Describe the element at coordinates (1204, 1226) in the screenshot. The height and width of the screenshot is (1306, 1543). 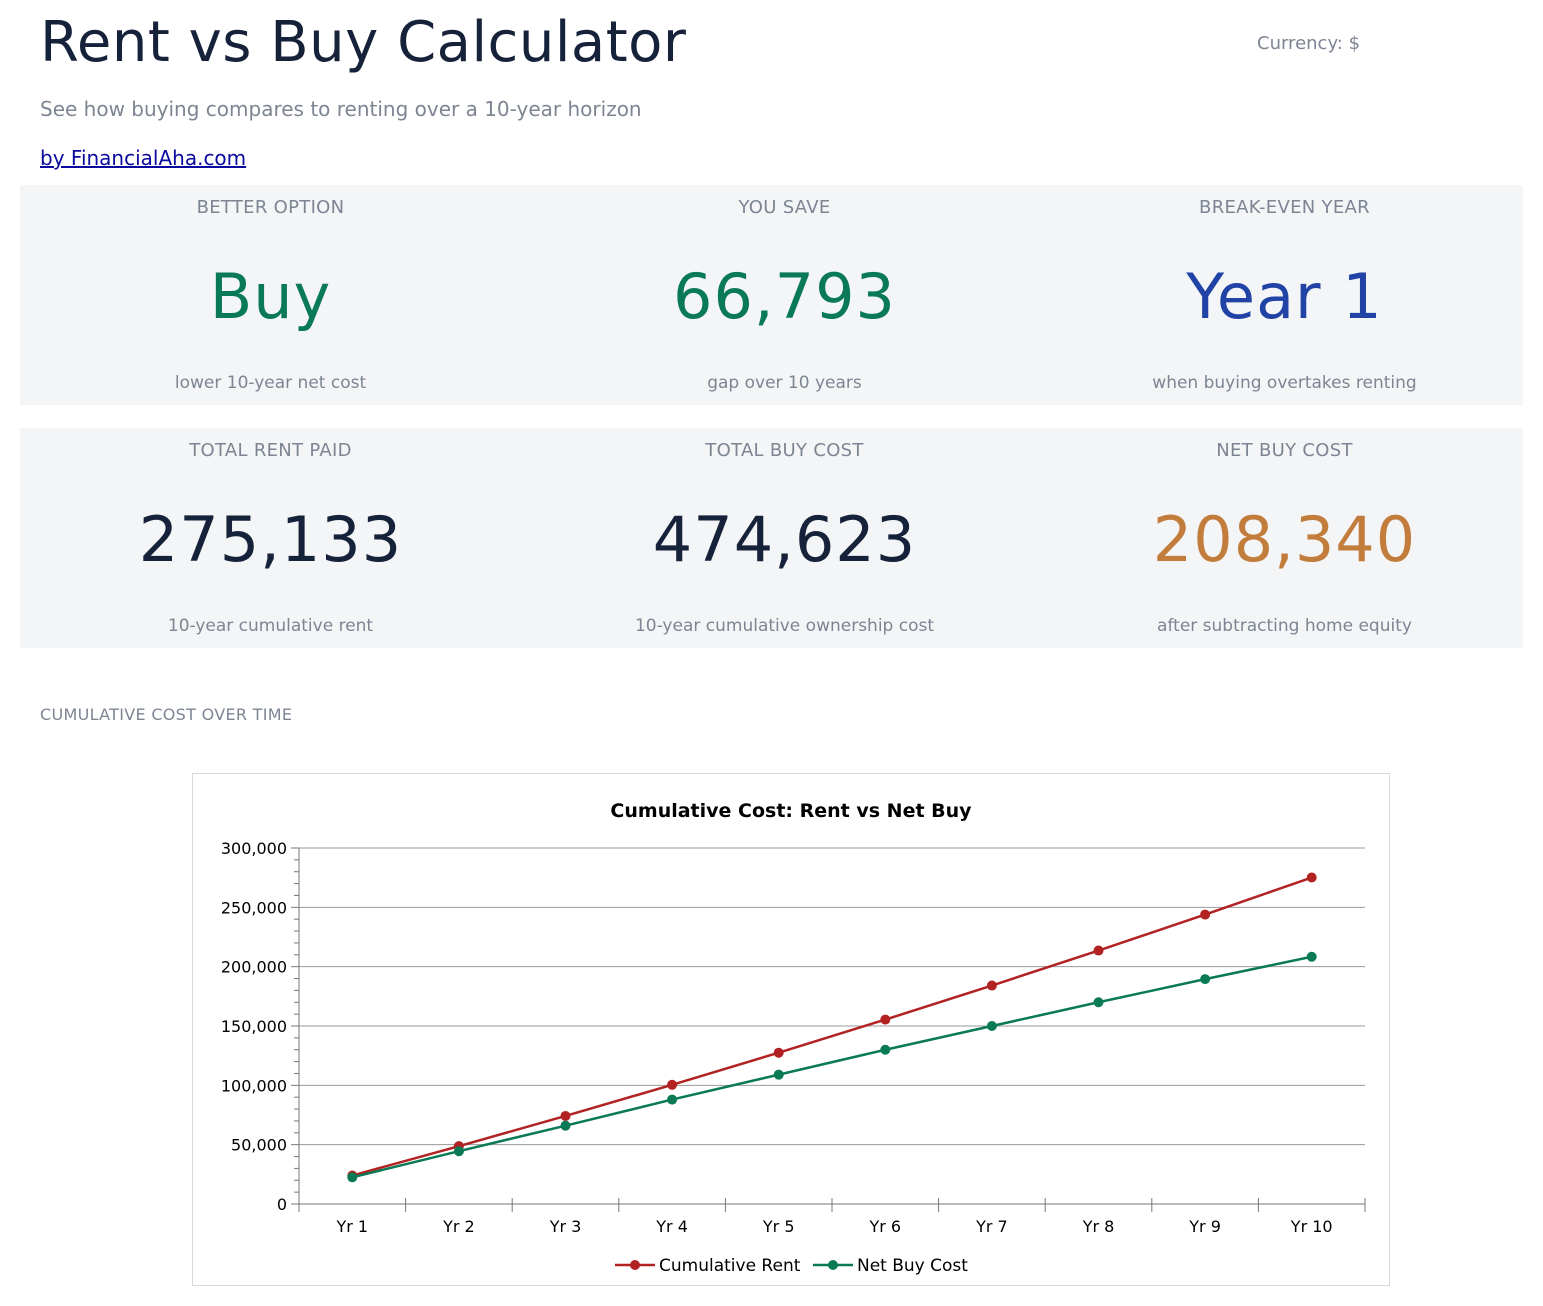
I see `x-tick-label: Yr 9` at that location.